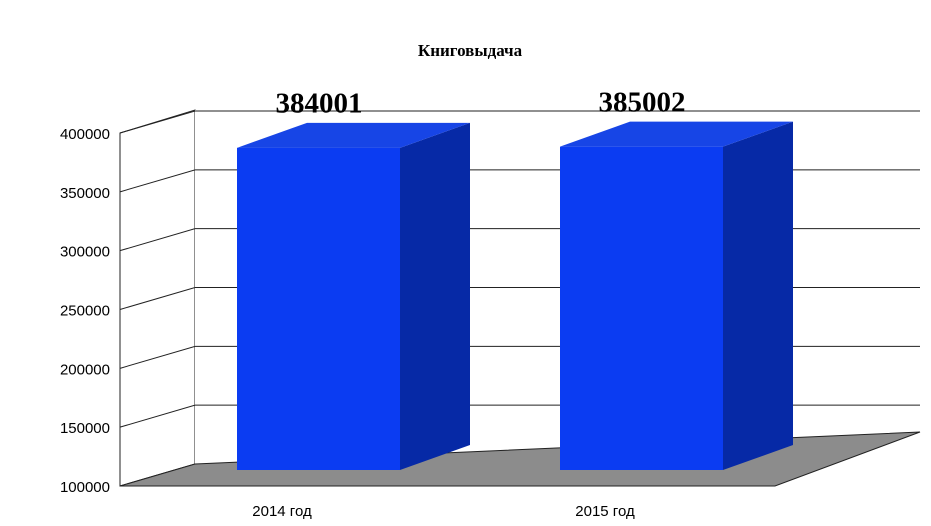 The height and width of the screenshot is (526, 931). I want to click on x-tick-label: 2015 год, so click(605, 511).